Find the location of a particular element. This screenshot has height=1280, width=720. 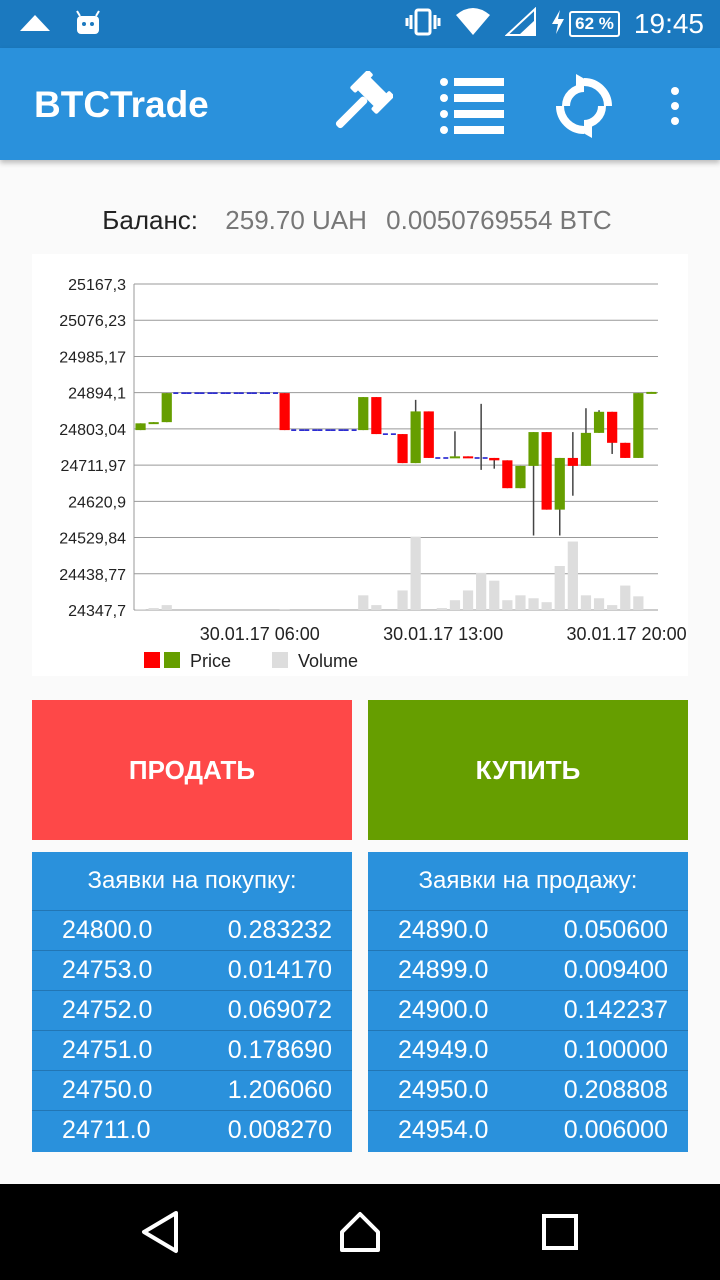

back-icon is located at coordinates (160, 1232).